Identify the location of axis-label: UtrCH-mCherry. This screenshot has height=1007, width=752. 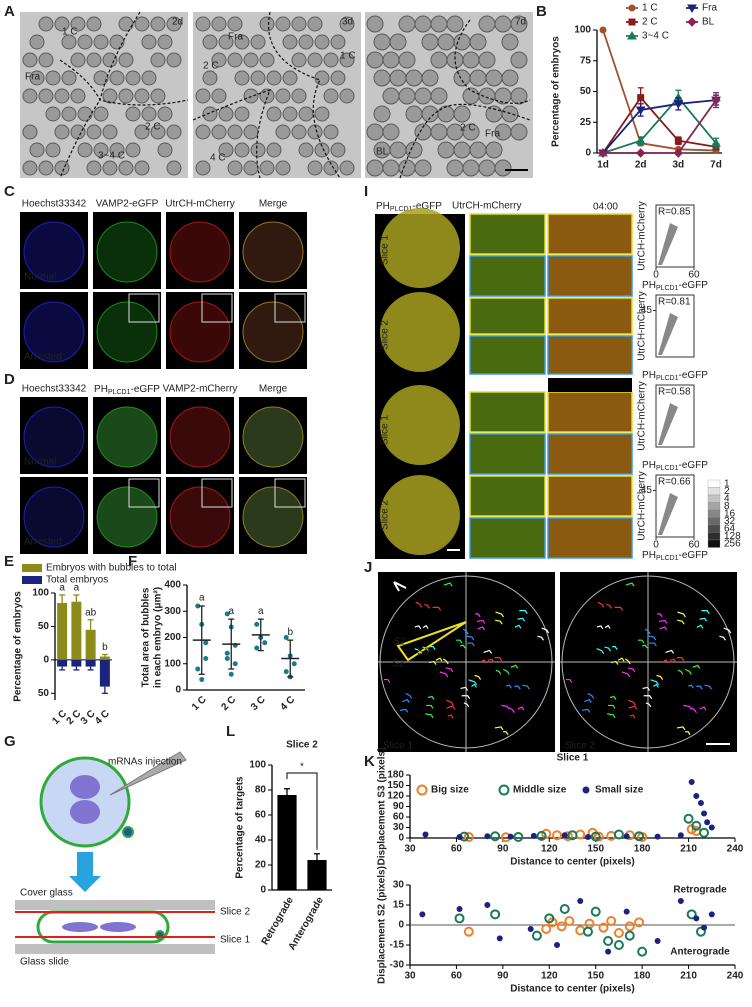
(642, 235).